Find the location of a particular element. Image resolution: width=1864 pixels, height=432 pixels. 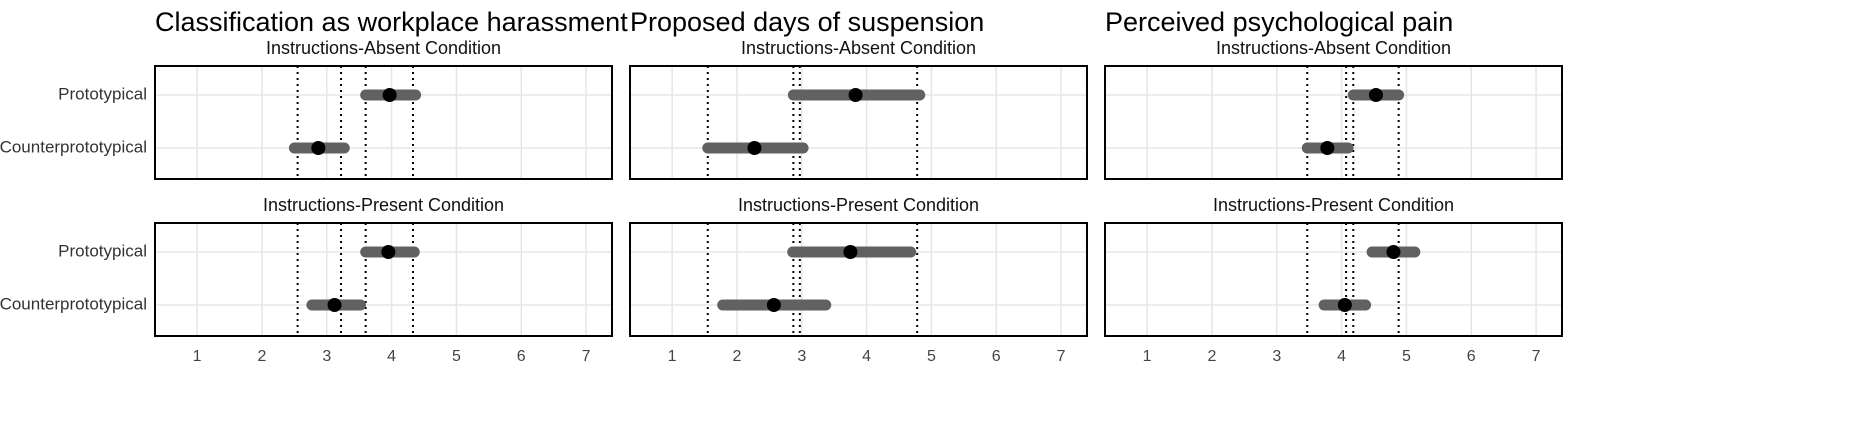

panel-1-2: Instructions-Present Condition is located at coordinates (383, 266).